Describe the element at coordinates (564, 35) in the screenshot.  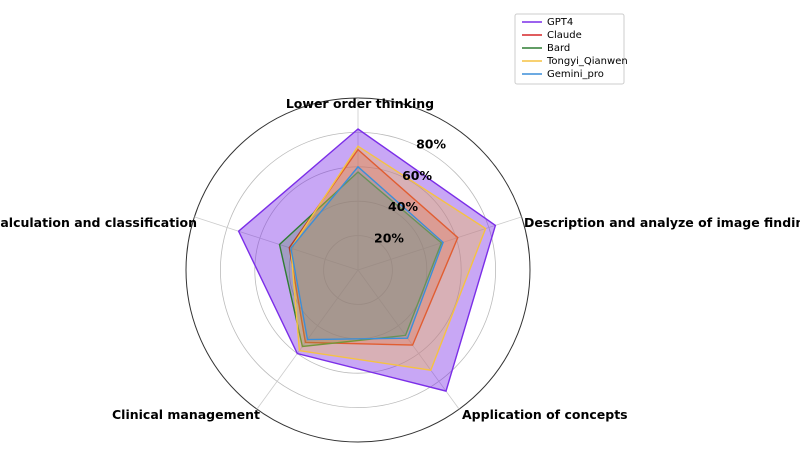
I see `legend-entry: Claude` at that location.